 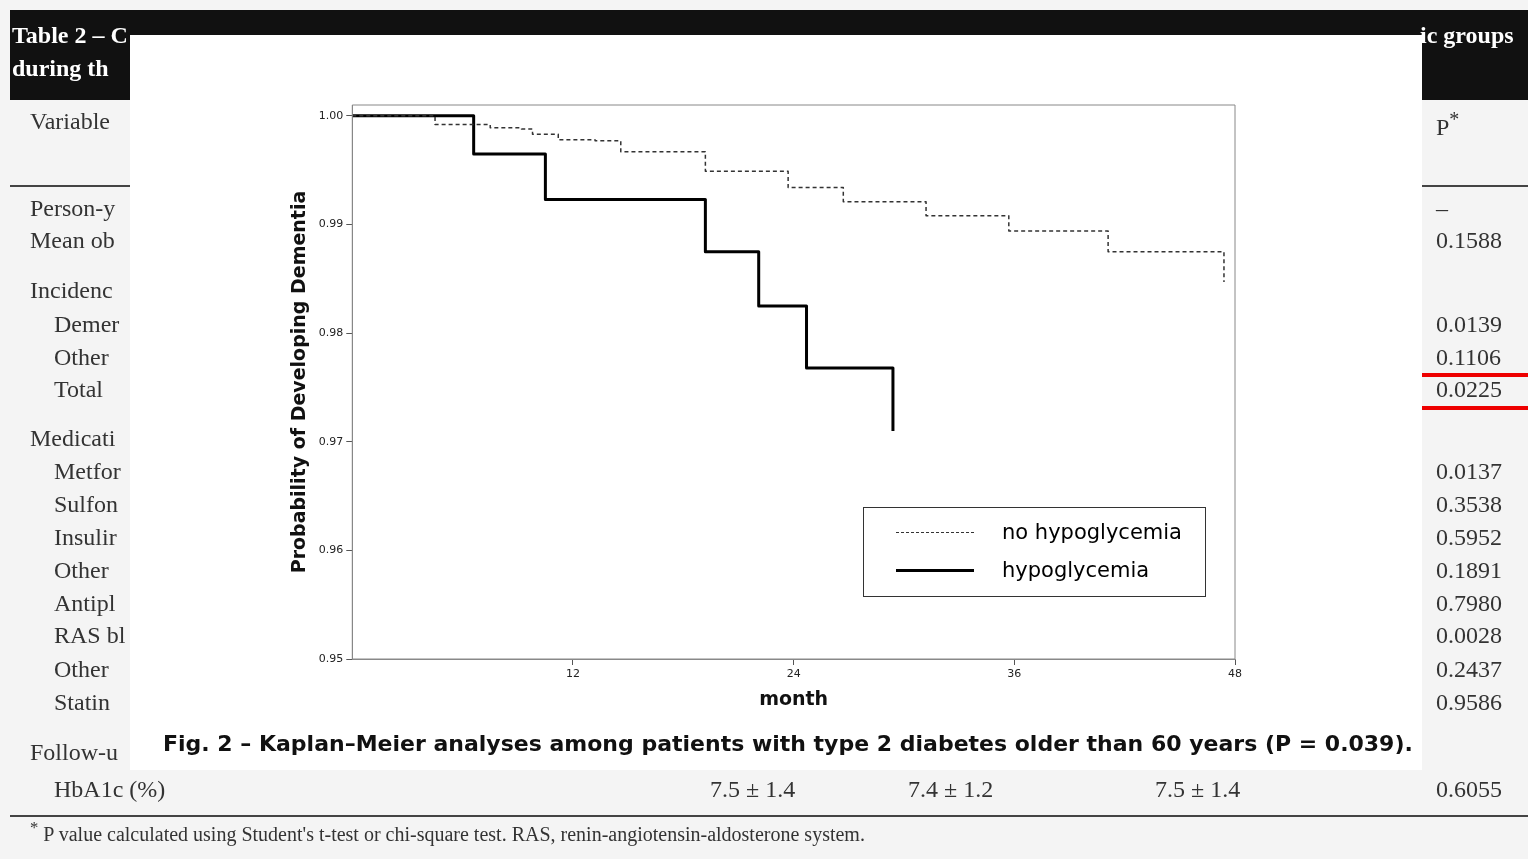 I want to click on text: Statin, so click(x=82, y=702).